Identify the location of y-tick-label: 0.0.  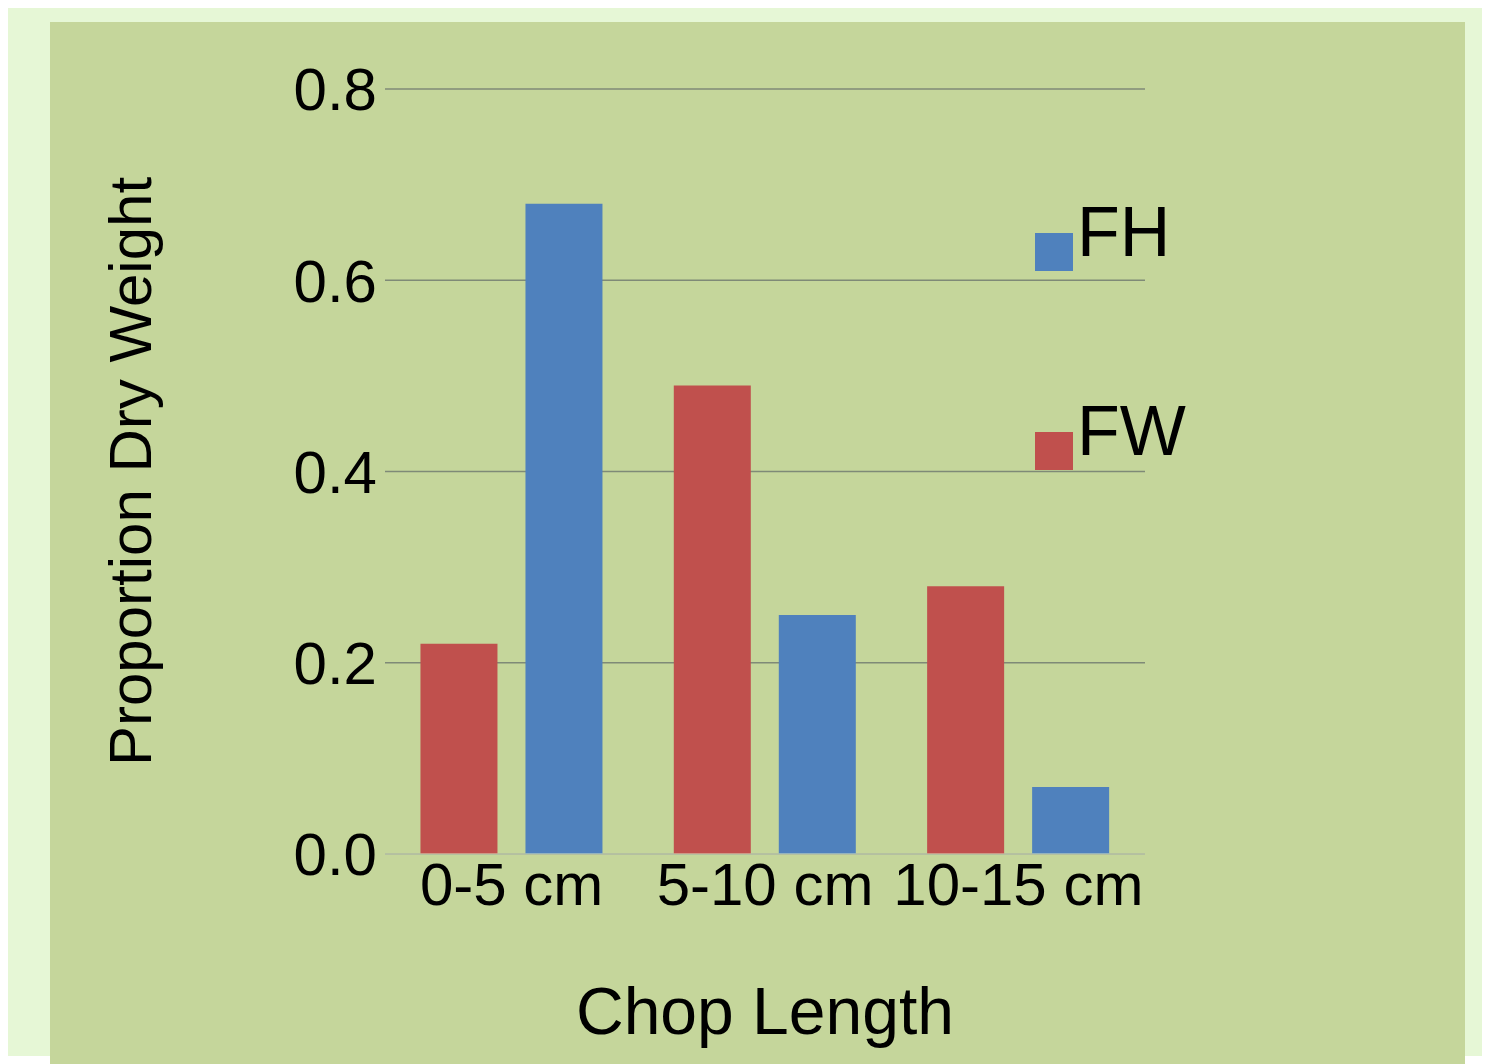
(335, 855).